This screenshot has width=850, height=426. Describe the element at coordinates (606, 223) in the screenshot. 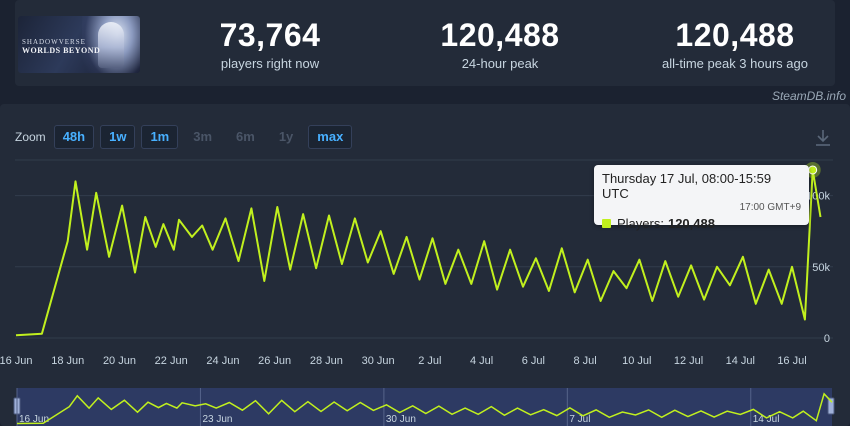

I see `series-swatch` at that location.